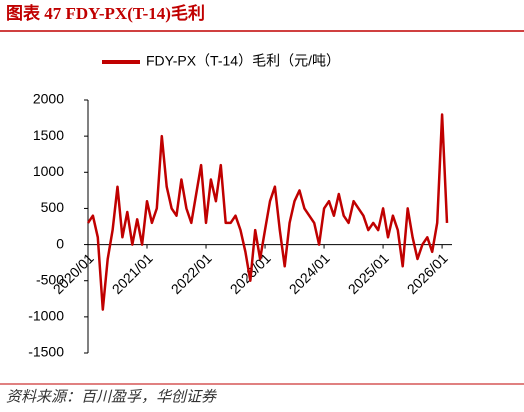  What do you see at coordinates (48, 99) in the screenshot?
I see `y-tick-label: 2000` at bounding box center [48, 99].